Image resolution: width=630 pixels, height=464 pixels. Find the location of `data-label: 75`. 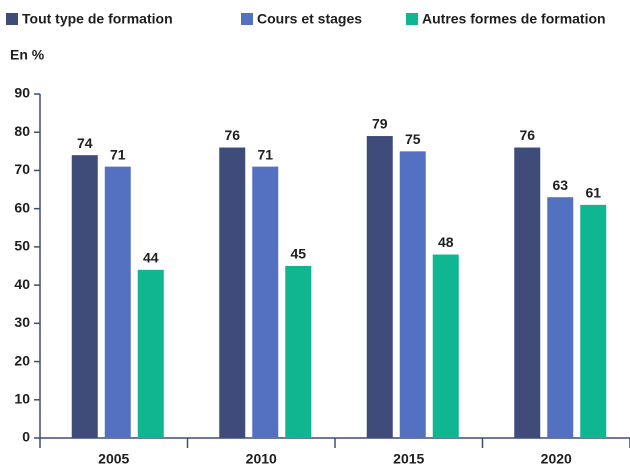

data-label: 75 is located at coordinates (413, 139).